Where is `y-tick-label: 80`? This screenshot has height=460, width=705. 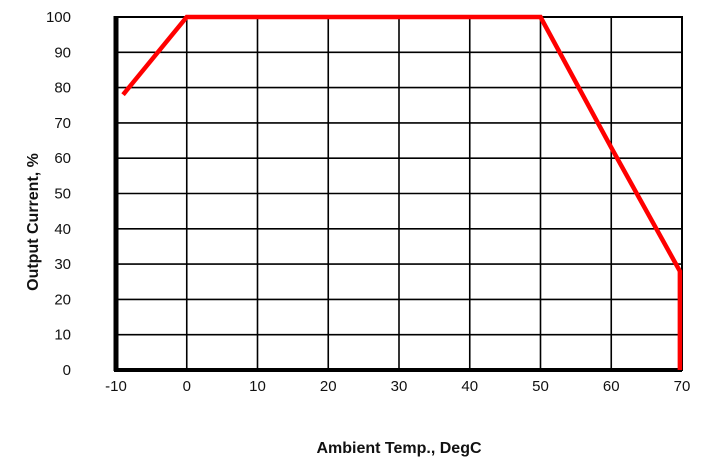 y-tick-label: 80 is located at coordinates (62, 88).